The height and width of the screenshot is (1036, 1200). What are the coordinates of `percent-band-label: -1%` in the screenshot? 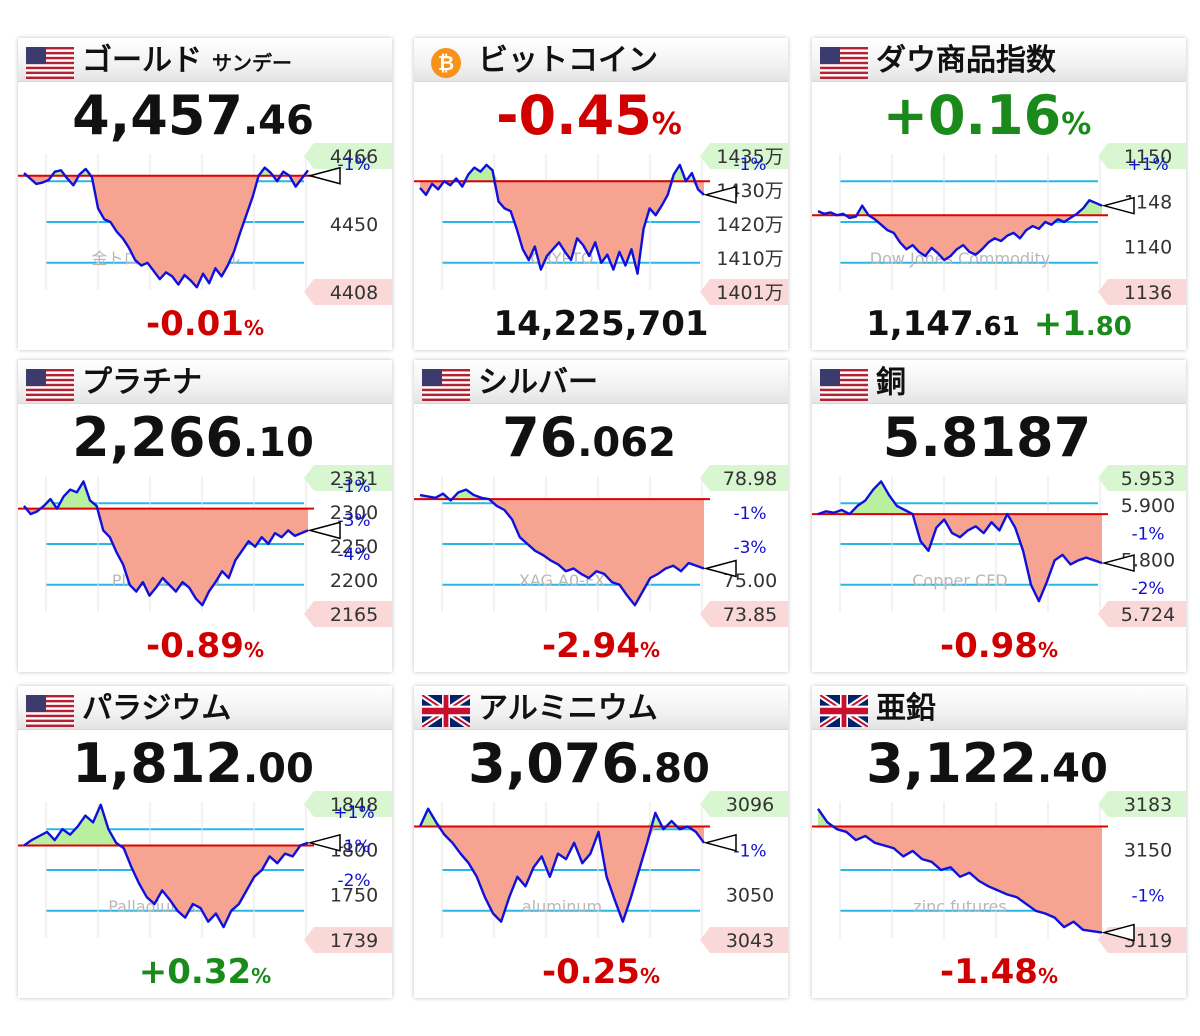 It's located at (353, 165).